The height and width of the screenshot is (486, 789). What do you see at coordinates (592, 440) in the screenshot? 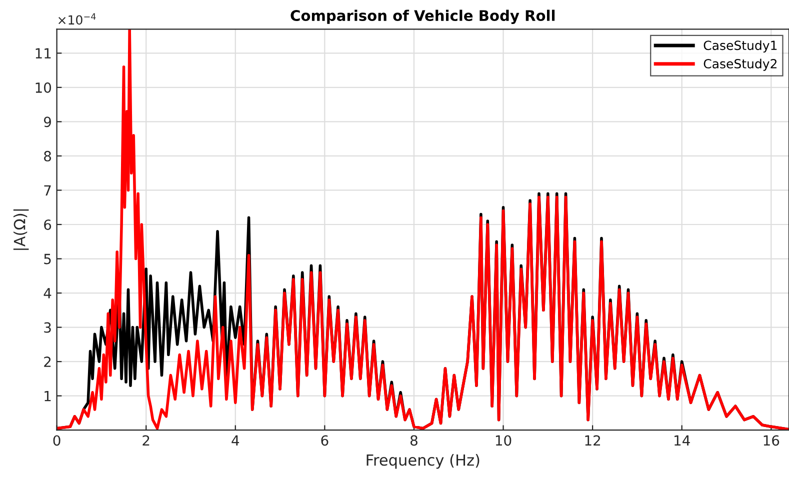
I see `x-tick-label: 12` at bounding box center [592, 440].